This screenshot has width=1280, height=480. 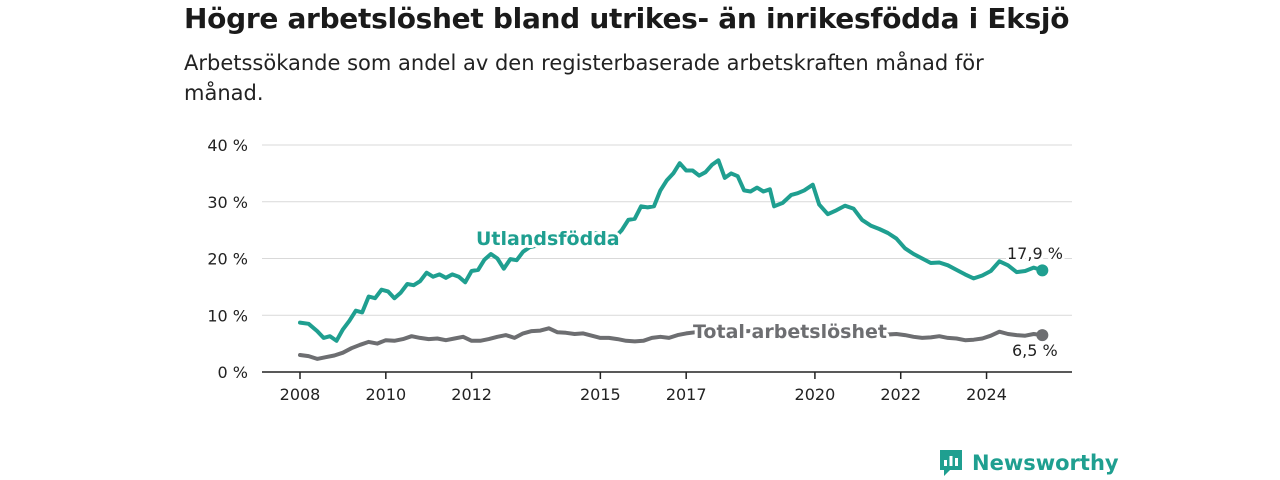 I want to click on x-tick-label: 2022, so click(x=900, y=394).